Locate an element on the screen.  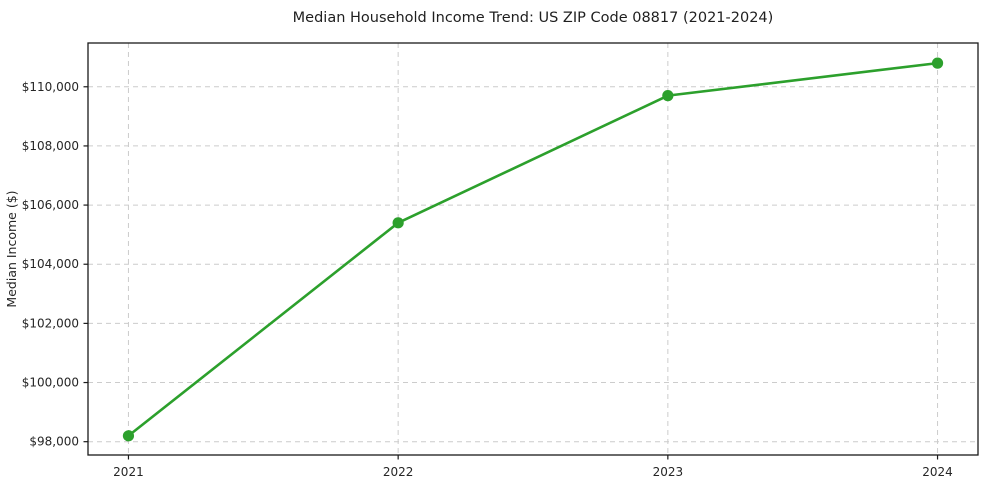
y-tick-label: $108,000 is located at coordinates (50, 146).